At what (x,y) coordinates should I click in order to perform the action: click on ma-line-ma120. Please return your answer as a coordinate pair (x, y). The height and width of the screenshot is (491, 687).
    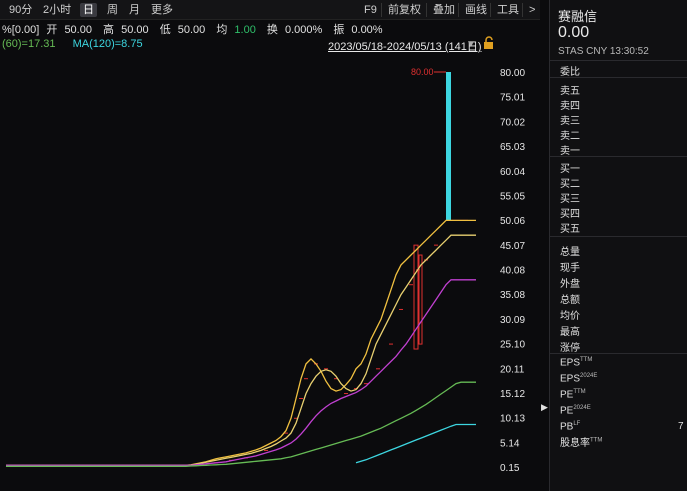
    Looking at the image, I should click on (415, 443).